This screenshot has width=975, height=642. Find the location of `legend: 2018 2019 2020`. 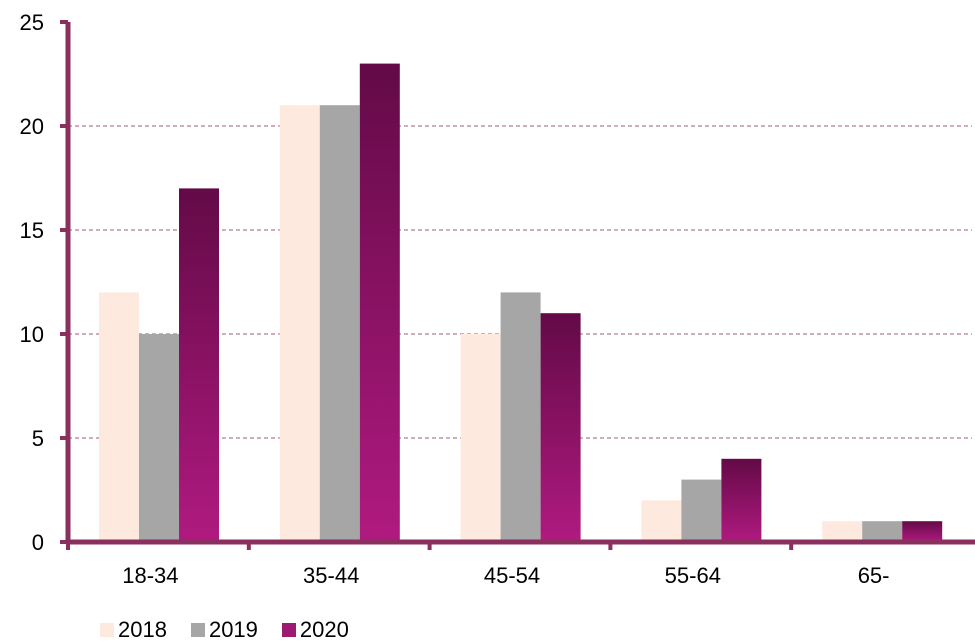

legend: 2018 2019 2020 is located at coordinates (224, 630).